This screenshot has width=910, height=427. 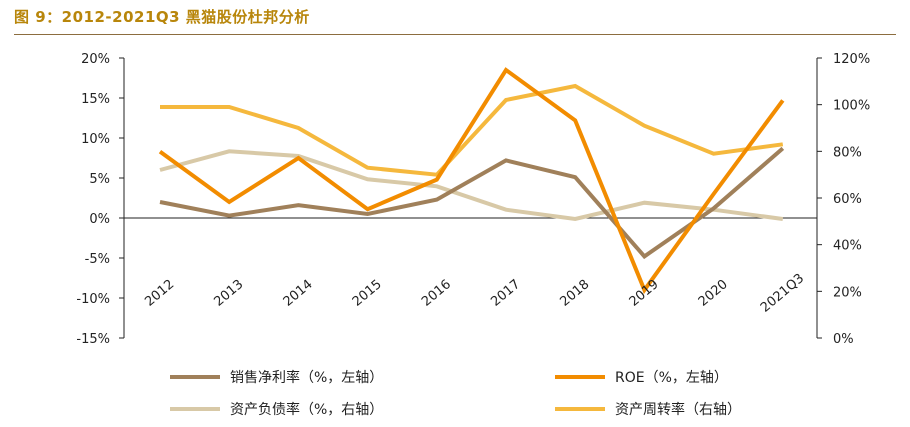 What do you see at coordinates (95, 139) in the screenshot?
I see `left-tick-label: 10%` at bounding box center [95, 139].